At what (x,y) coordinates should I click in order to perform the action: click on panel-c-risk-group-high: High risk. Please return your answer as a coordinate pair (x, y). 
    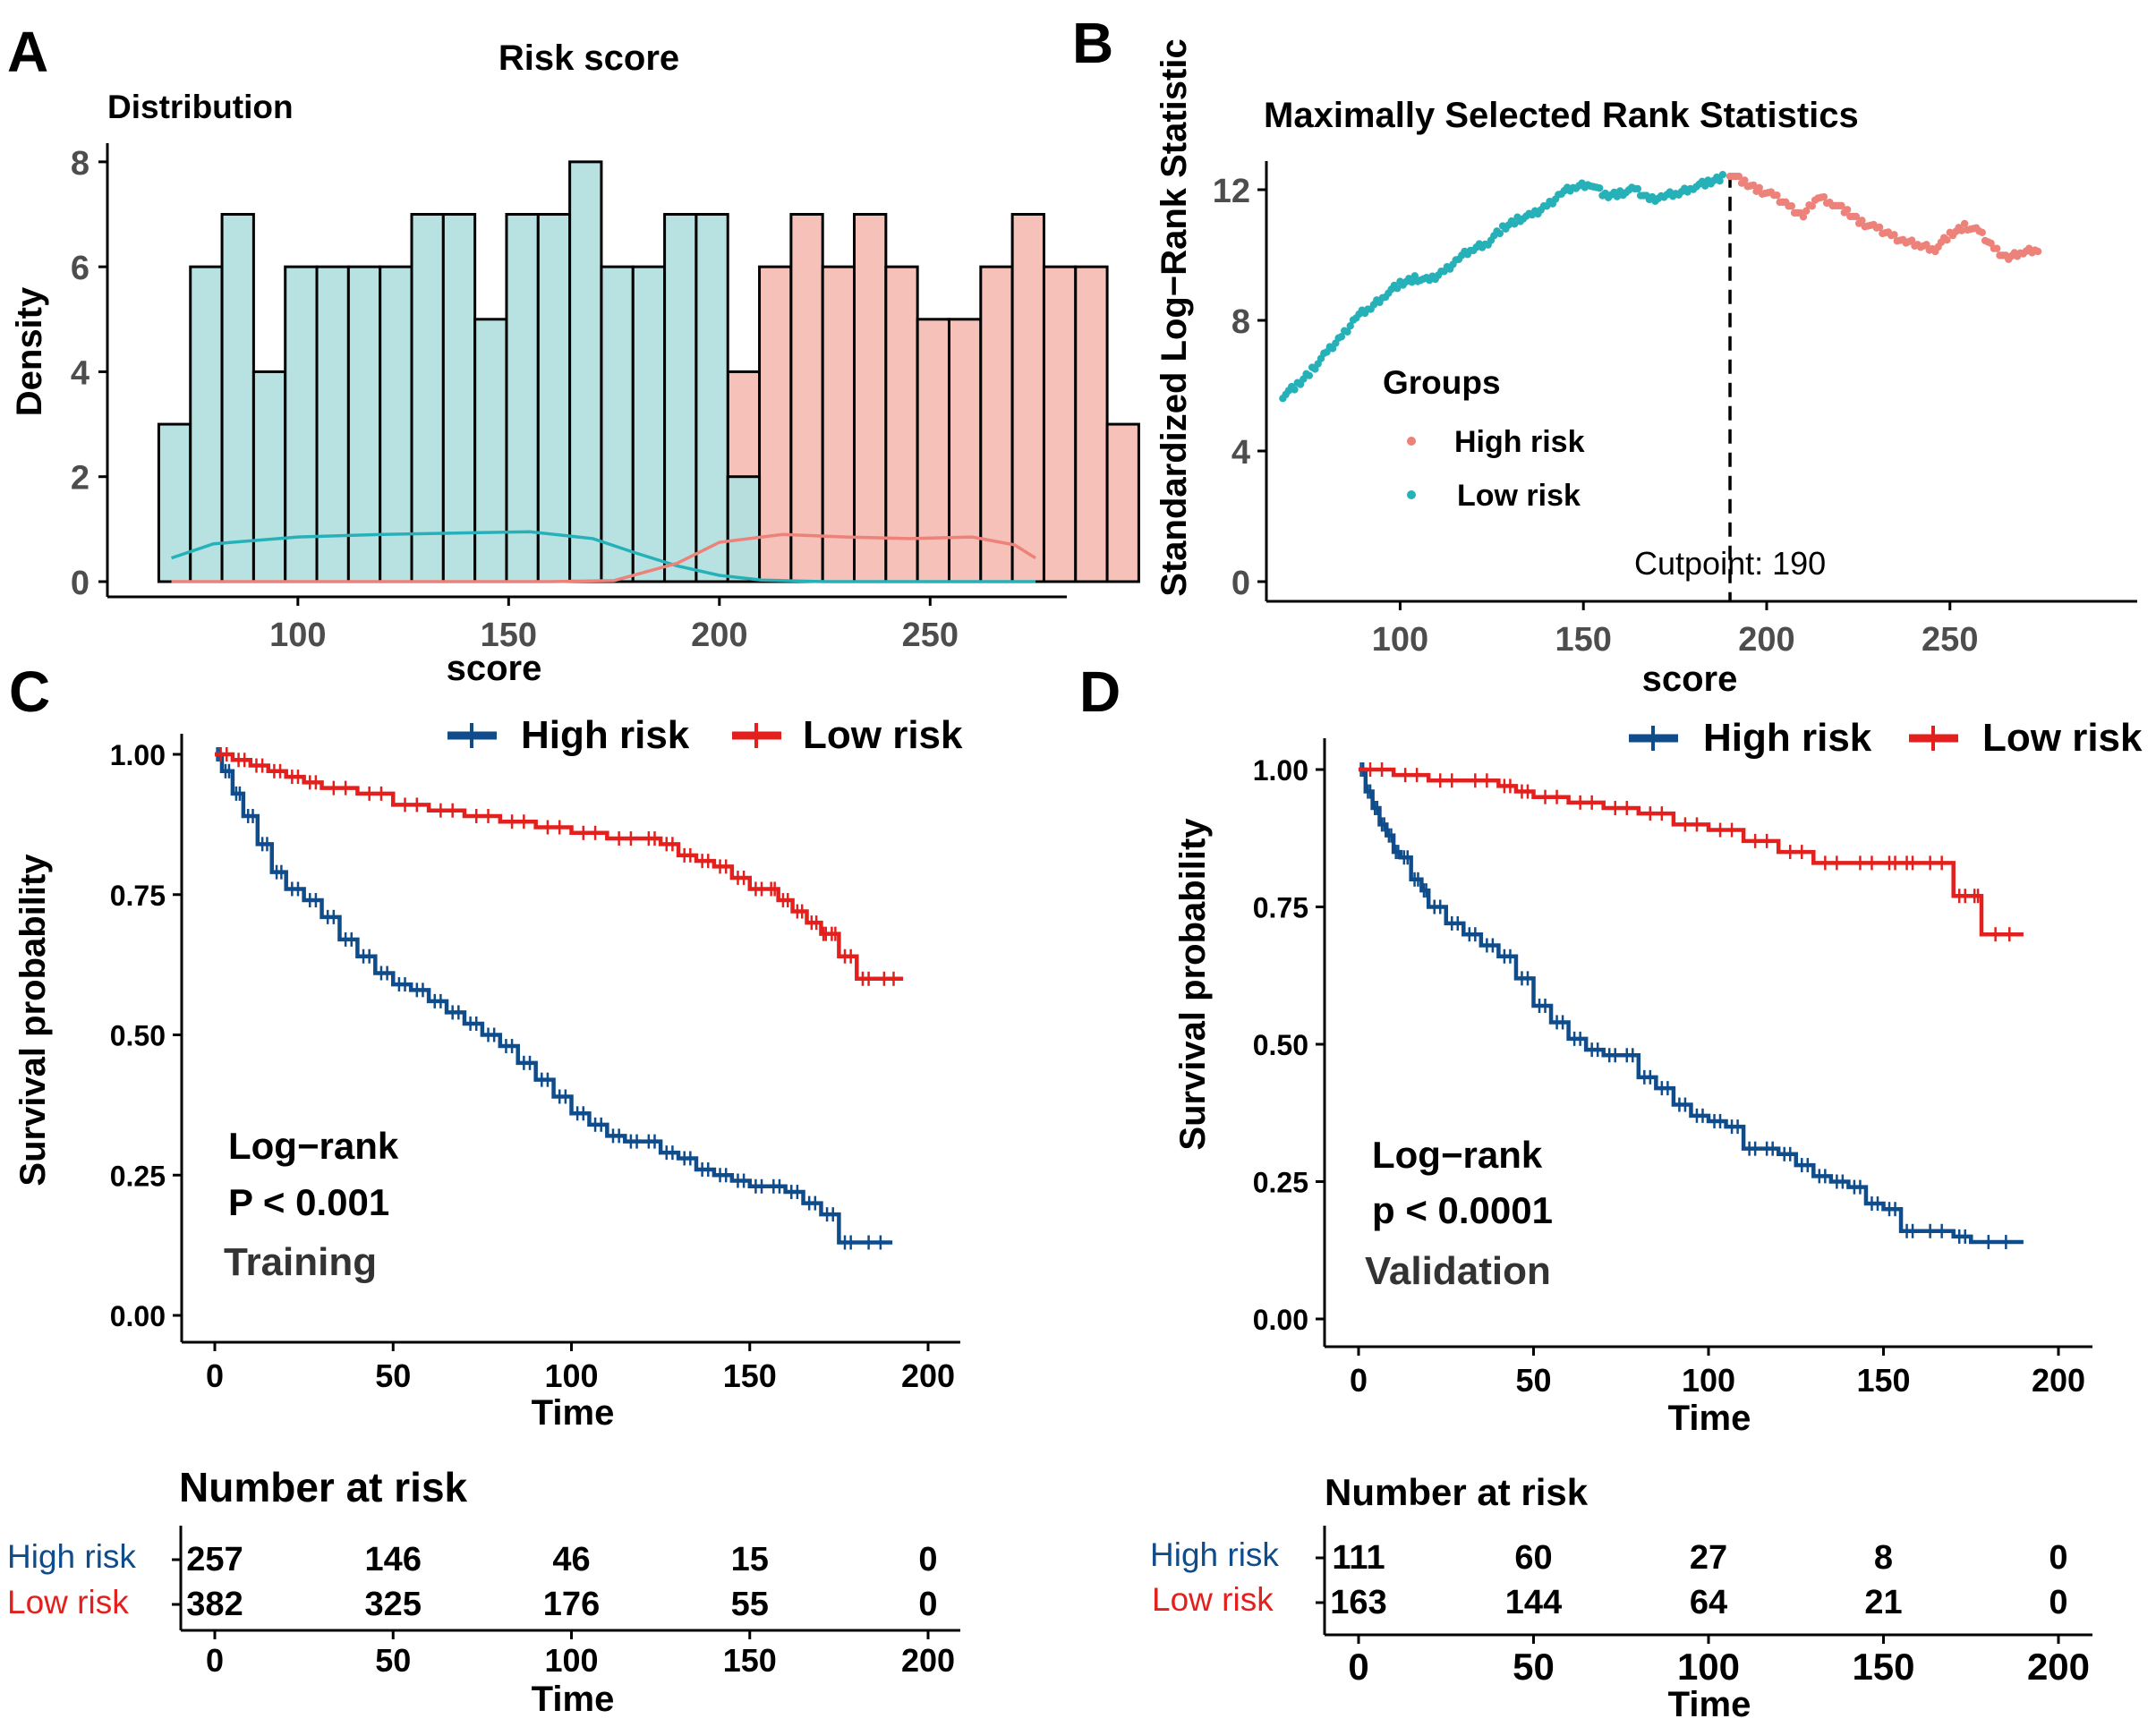
    Looking at the image, I should click on (71, 1557).